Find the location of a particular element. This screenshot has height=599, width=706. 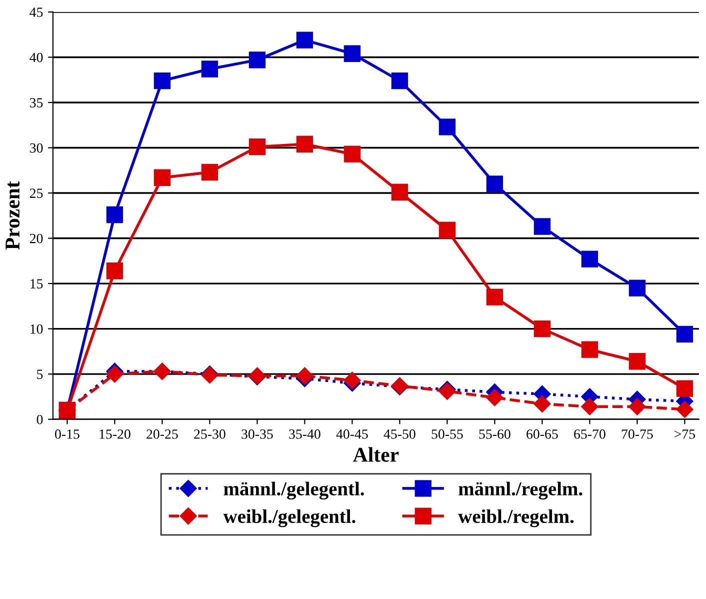

x-tick-label: 35-40 is located at coordinates (304, 434).